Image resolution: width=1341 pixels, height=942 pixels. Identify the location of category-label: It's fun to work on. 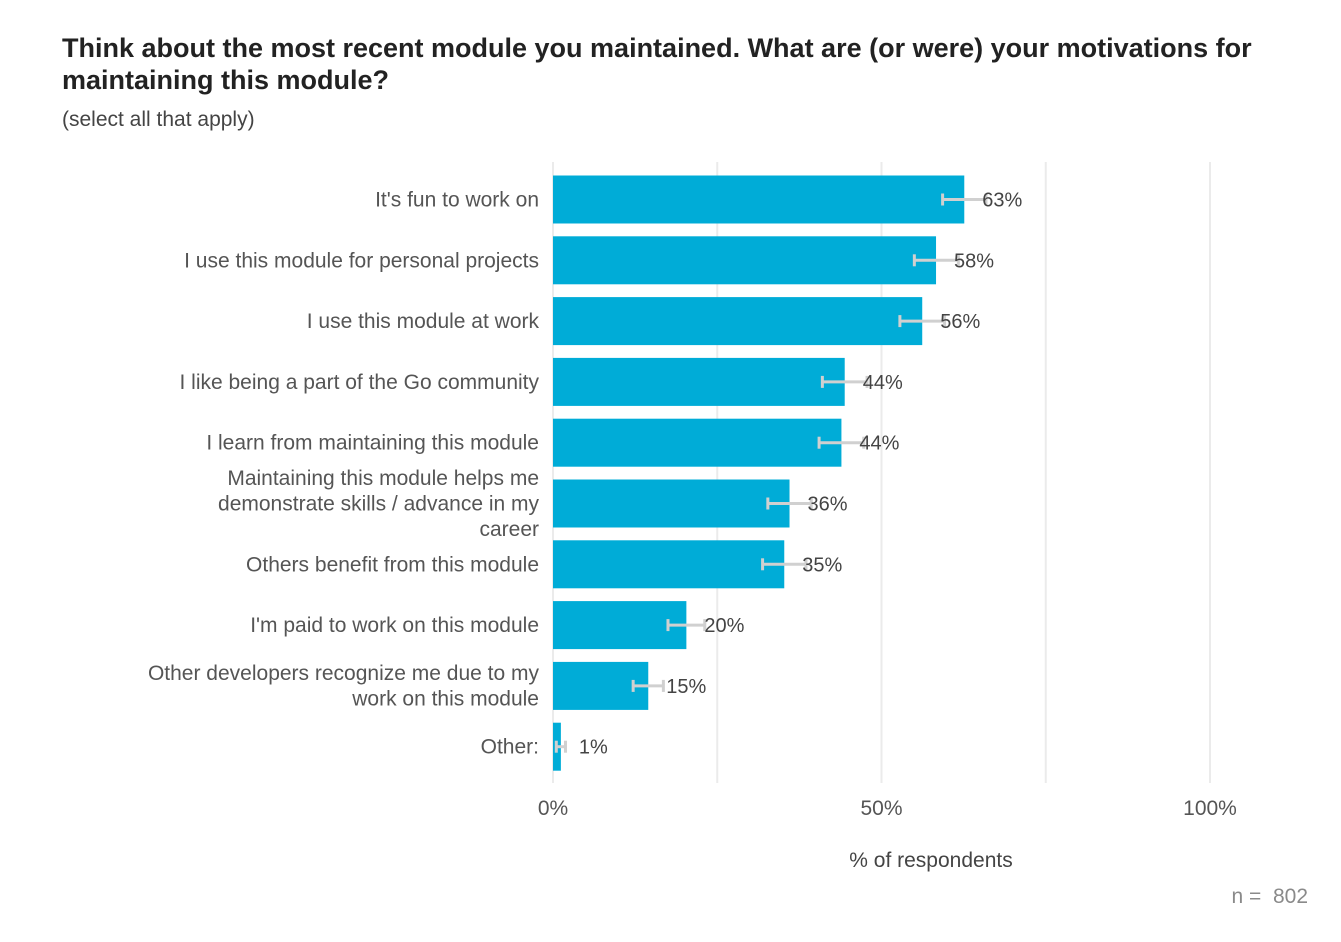
(457, 200).